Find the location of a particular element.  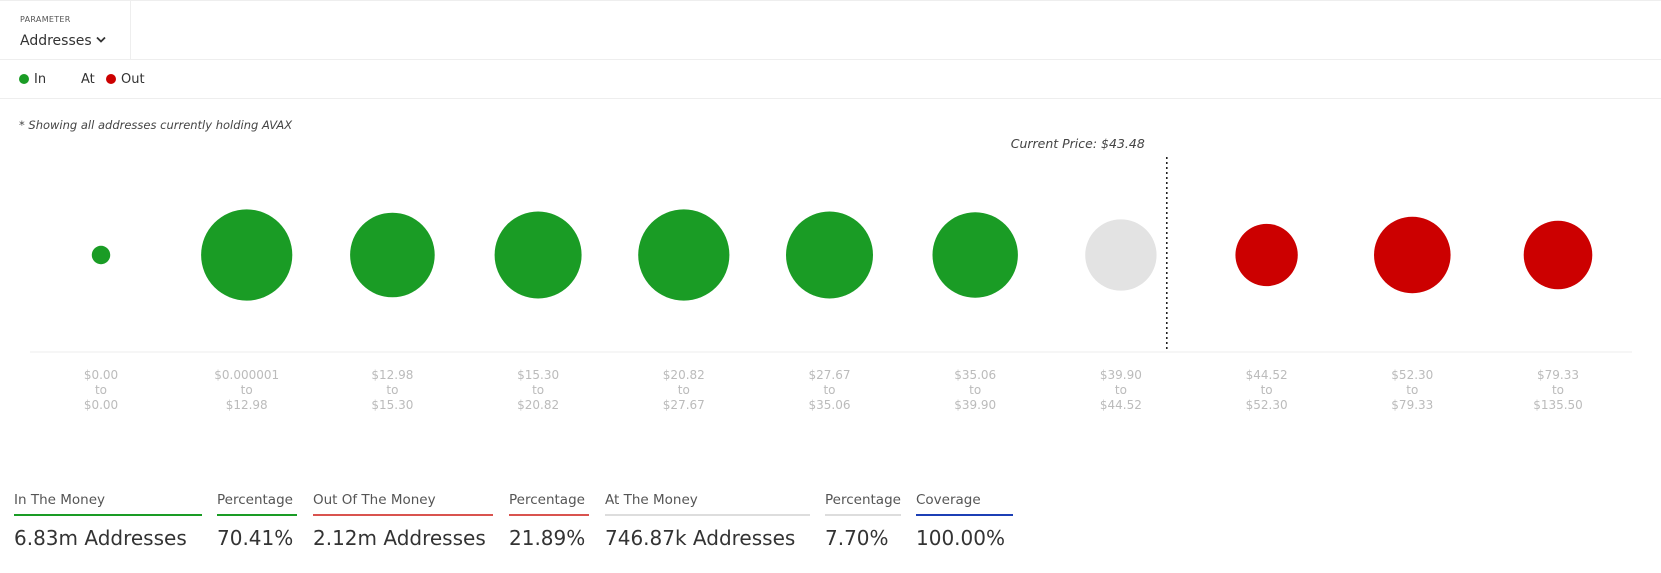

range-low: $15.30 is located at coordinates (538, 375).